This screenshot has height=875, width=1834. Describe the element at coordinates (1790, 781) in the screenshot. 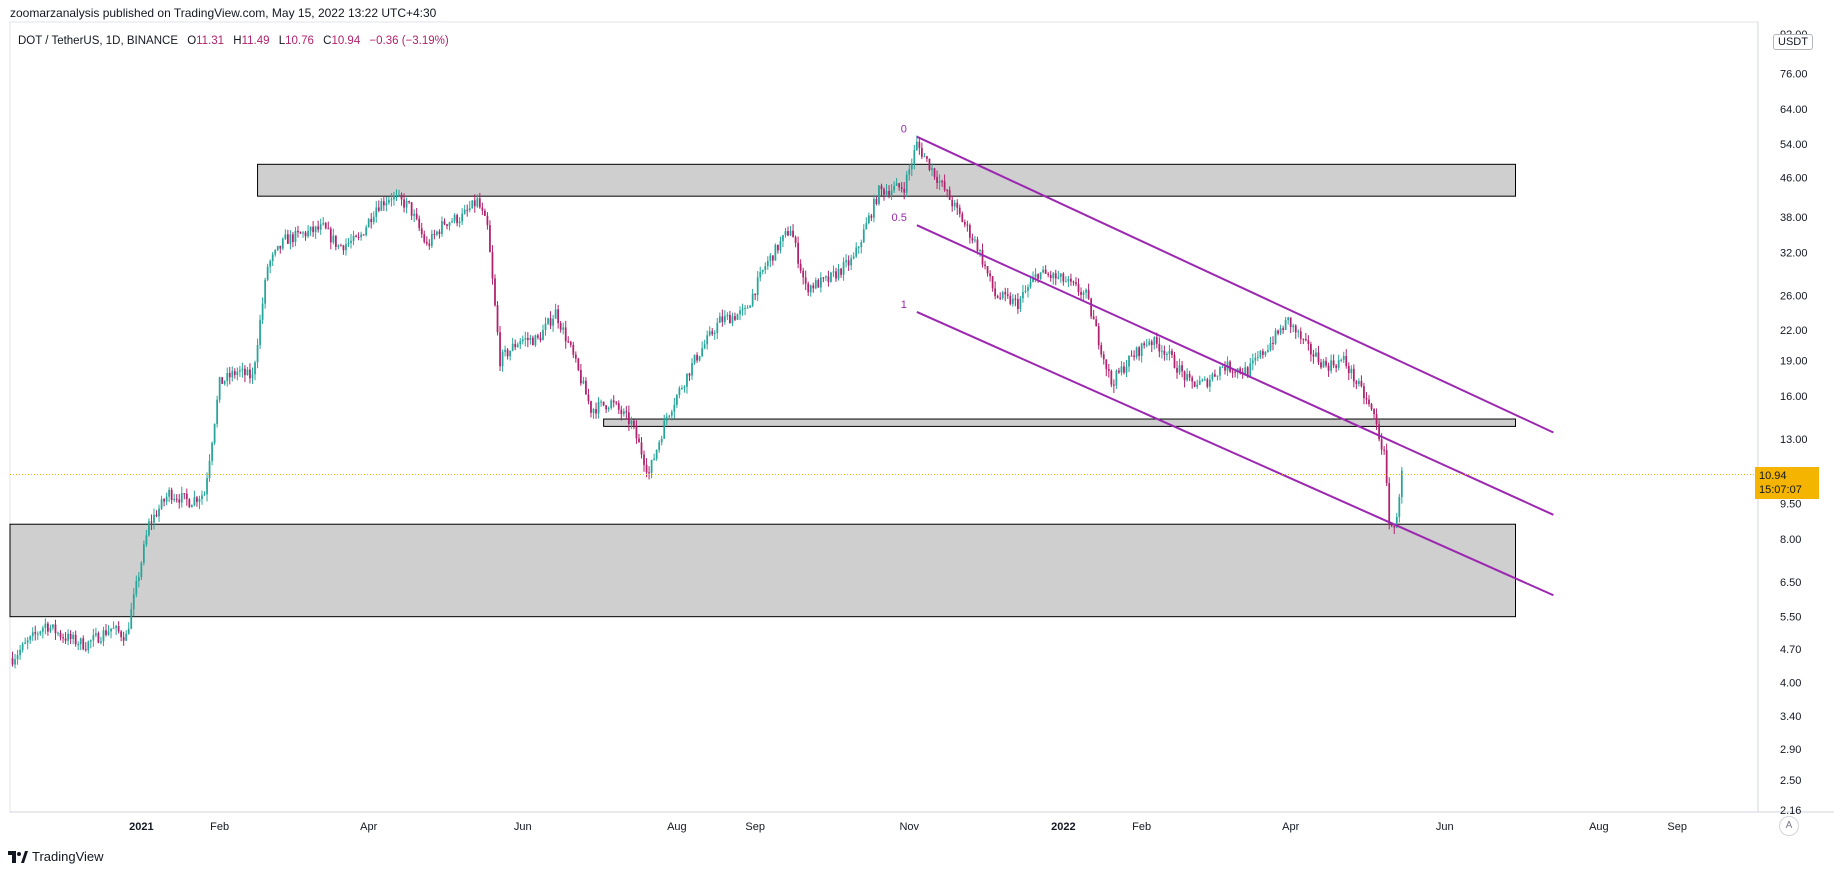

I see `y-tick-label: 2.50` at that location.